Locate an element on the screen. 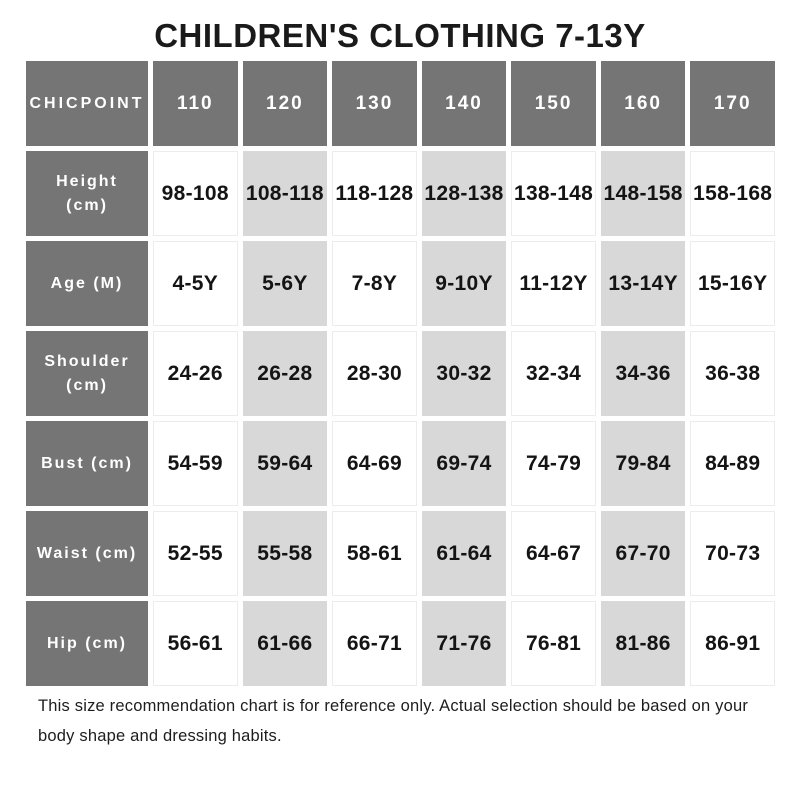 This screenshot has height=800, width=800. column-header-140: 140 is located at coordinates (464, 103).